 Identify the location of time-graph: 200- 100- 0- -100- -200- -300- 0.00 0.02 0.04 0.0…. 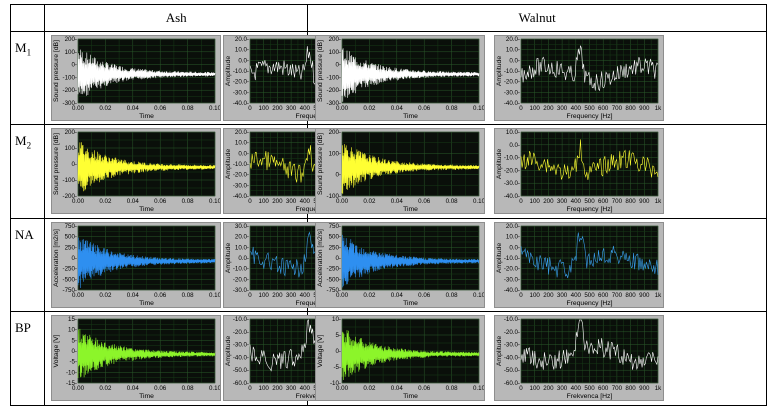
(400, 78).